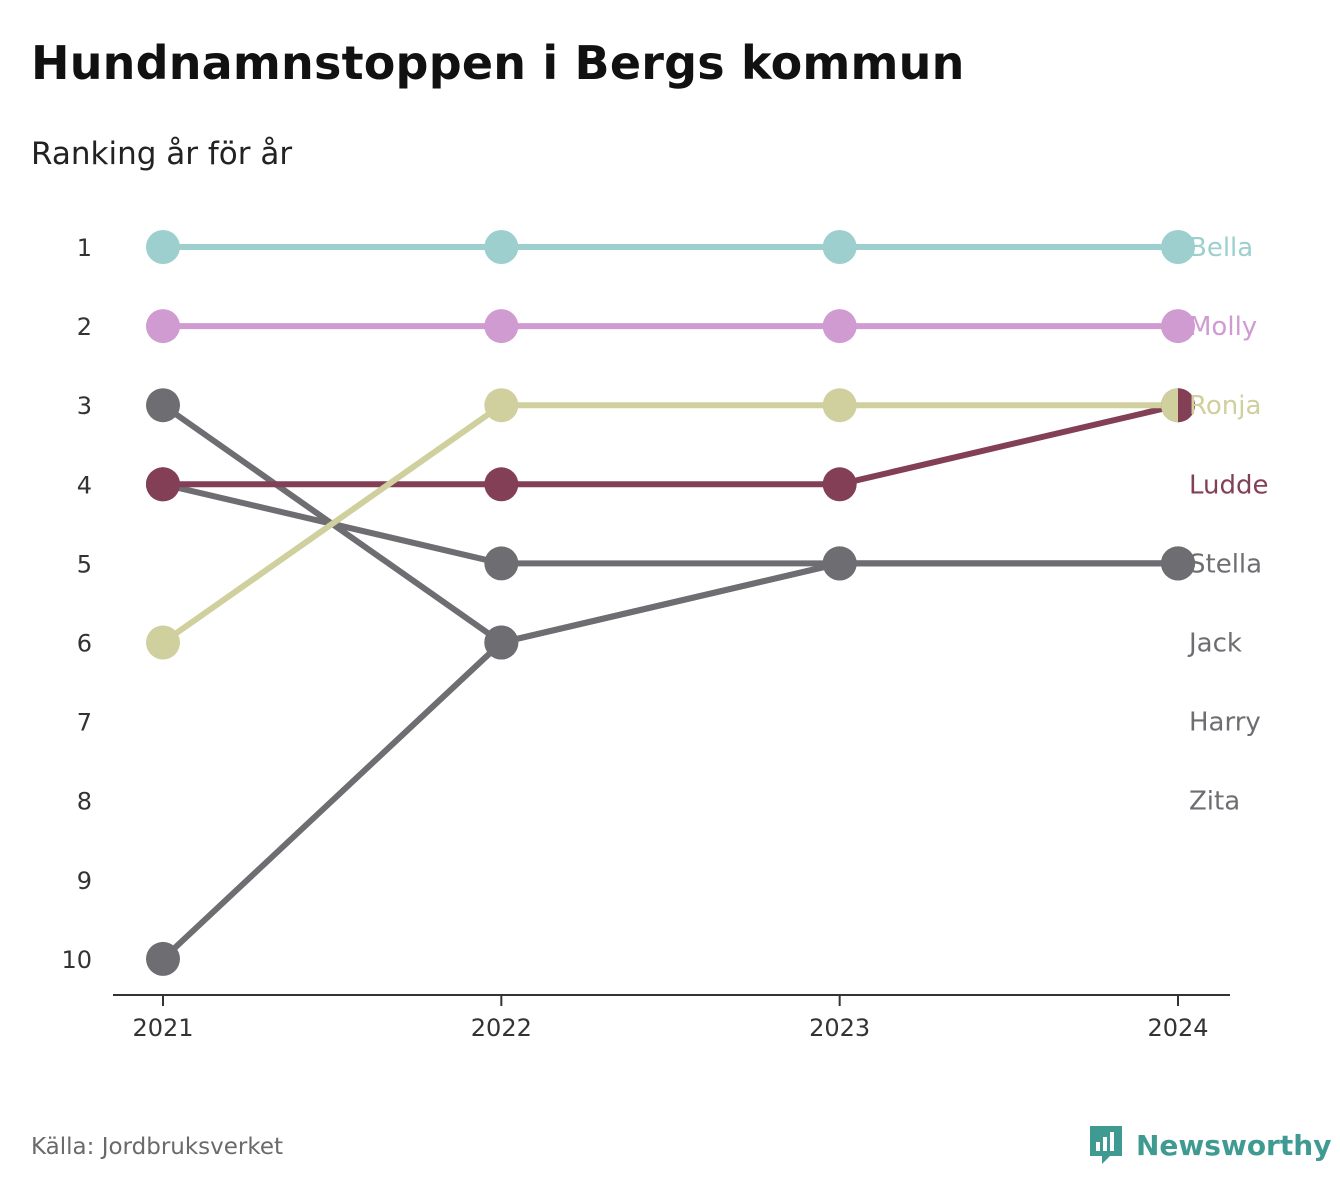 The width and height of the screenshot is (1340, 1198). I want to click on x-tick-label: 2021, so click(162, 1028).